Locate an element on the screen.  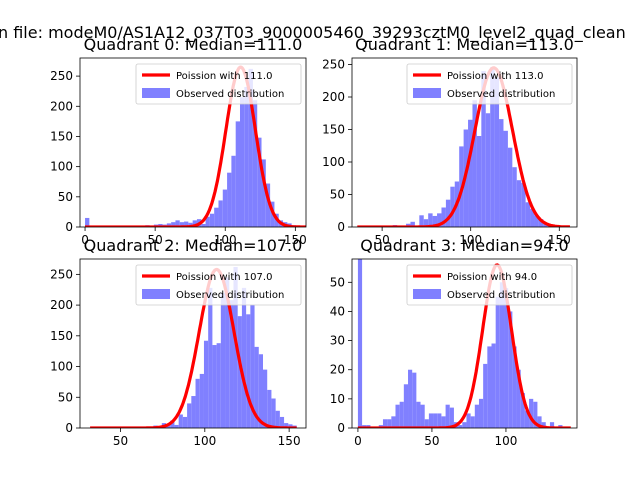
y-tick-label: 40 is located at coordinates (337, 311).